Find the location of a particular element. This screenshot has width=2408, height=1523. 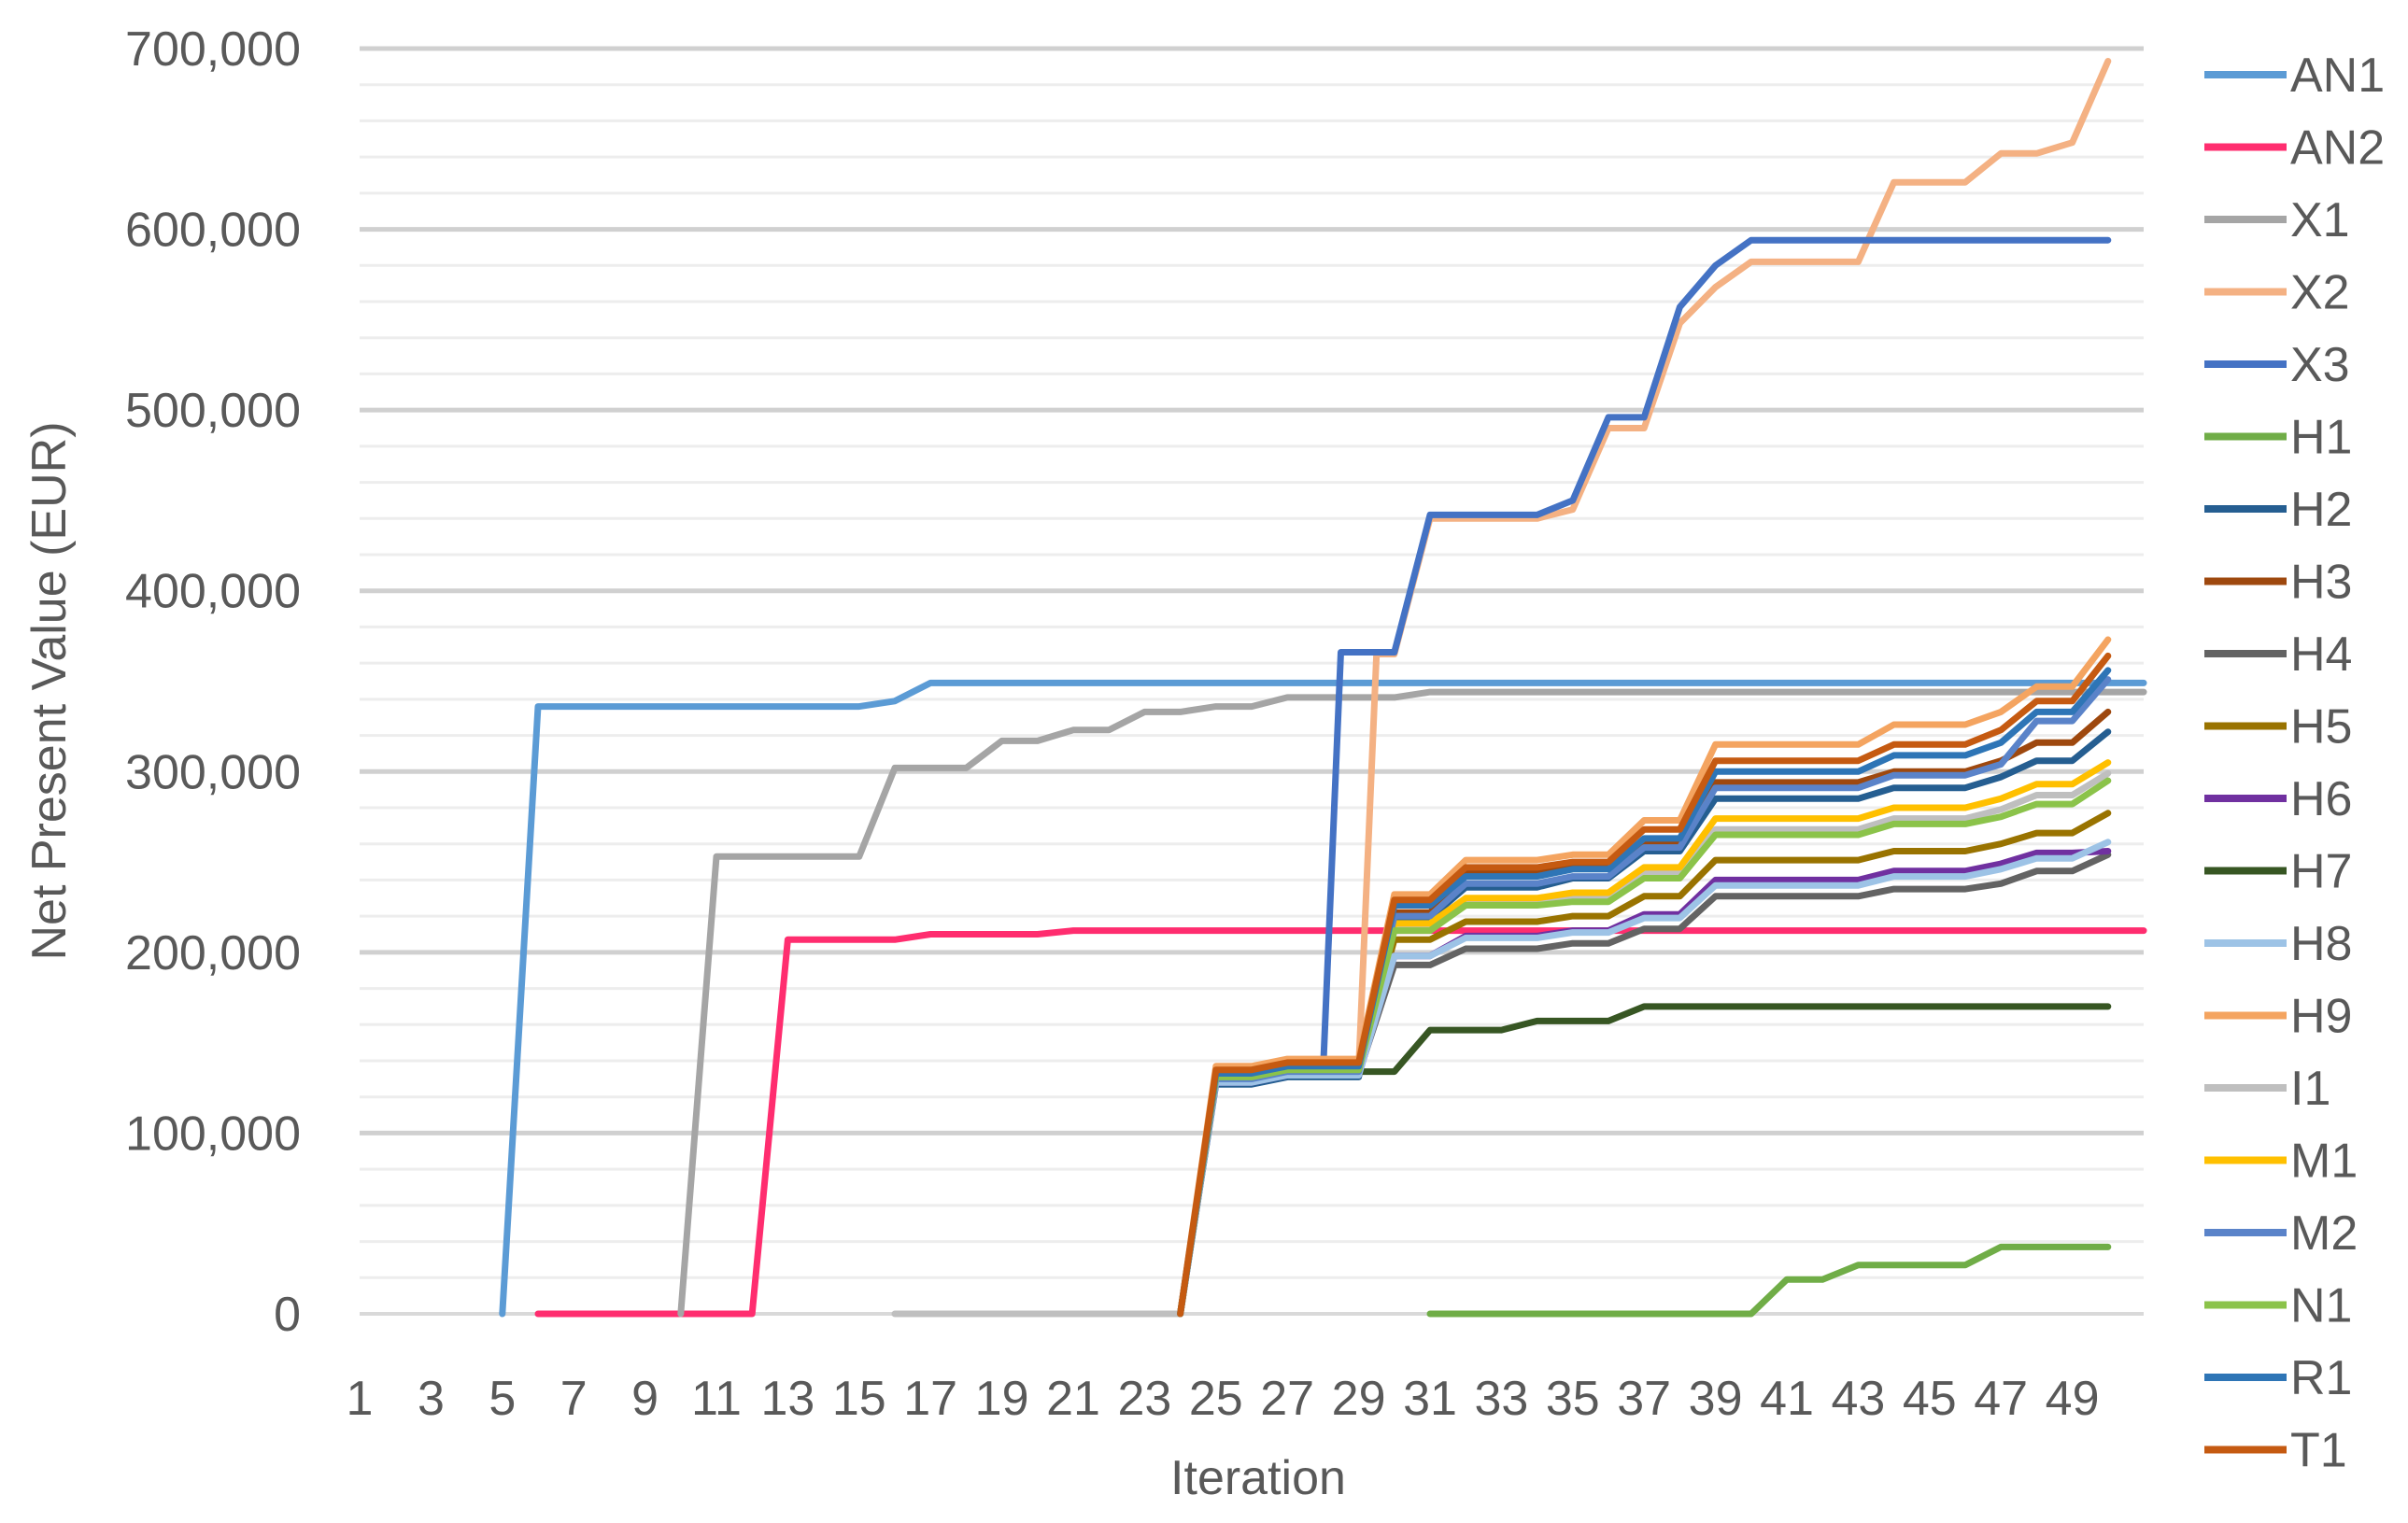

series-line-h4 is located at coordinates (1644, 1084).